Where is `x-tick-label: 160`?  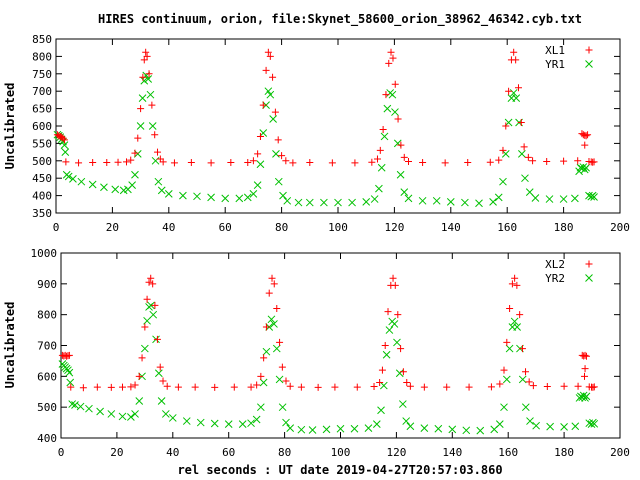 x-tick-label: 160 is located at coordinates (508, 452).